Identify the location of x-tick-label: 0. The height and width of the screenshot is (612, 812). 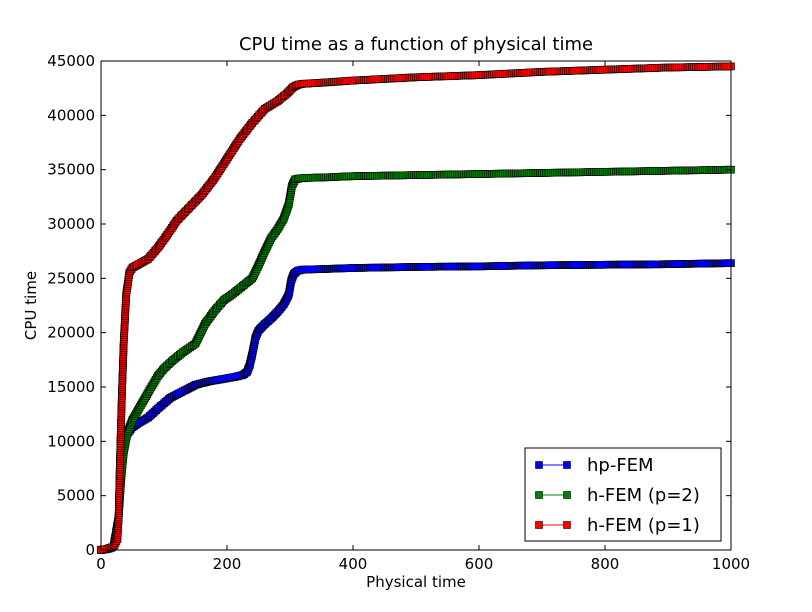
(101, 564).